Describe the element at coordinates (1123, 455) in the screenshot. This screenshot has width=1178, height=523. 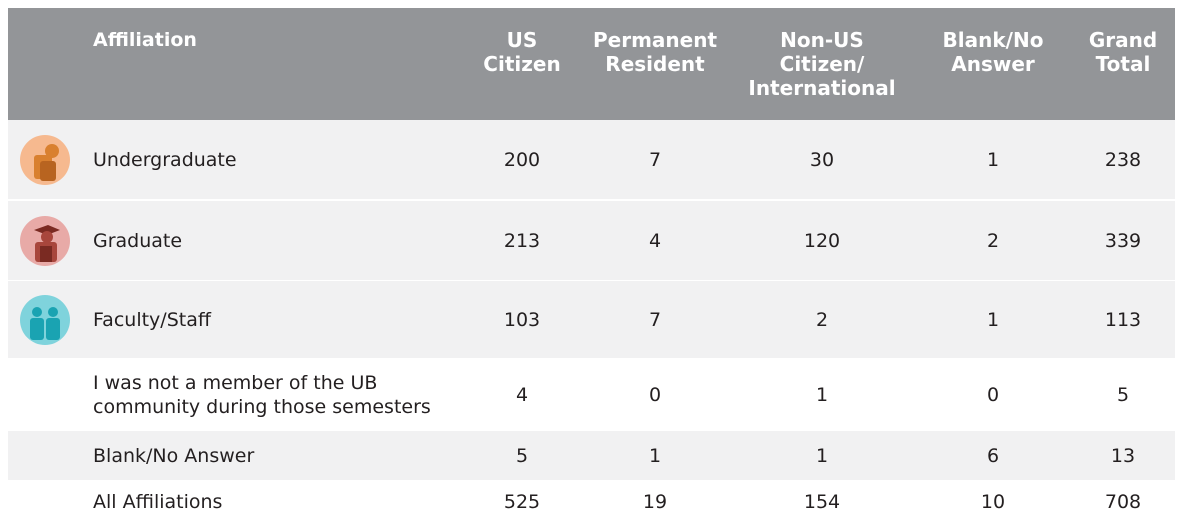
I see `cell-value: 13` at that location.